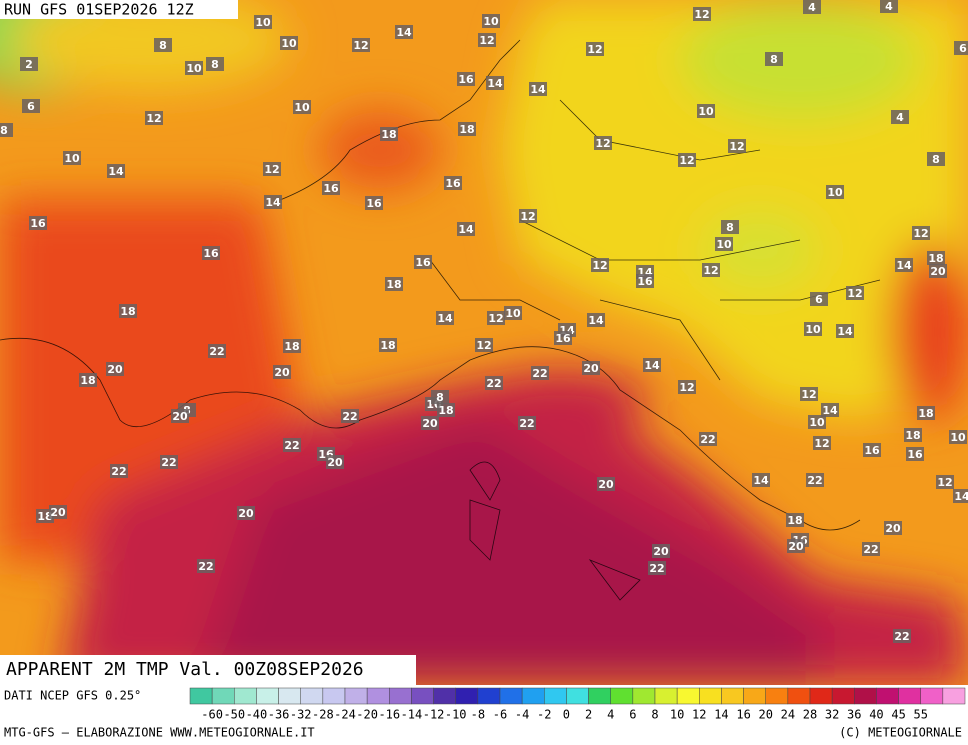  I want to click on scale-label: -12, so click(434, 715).